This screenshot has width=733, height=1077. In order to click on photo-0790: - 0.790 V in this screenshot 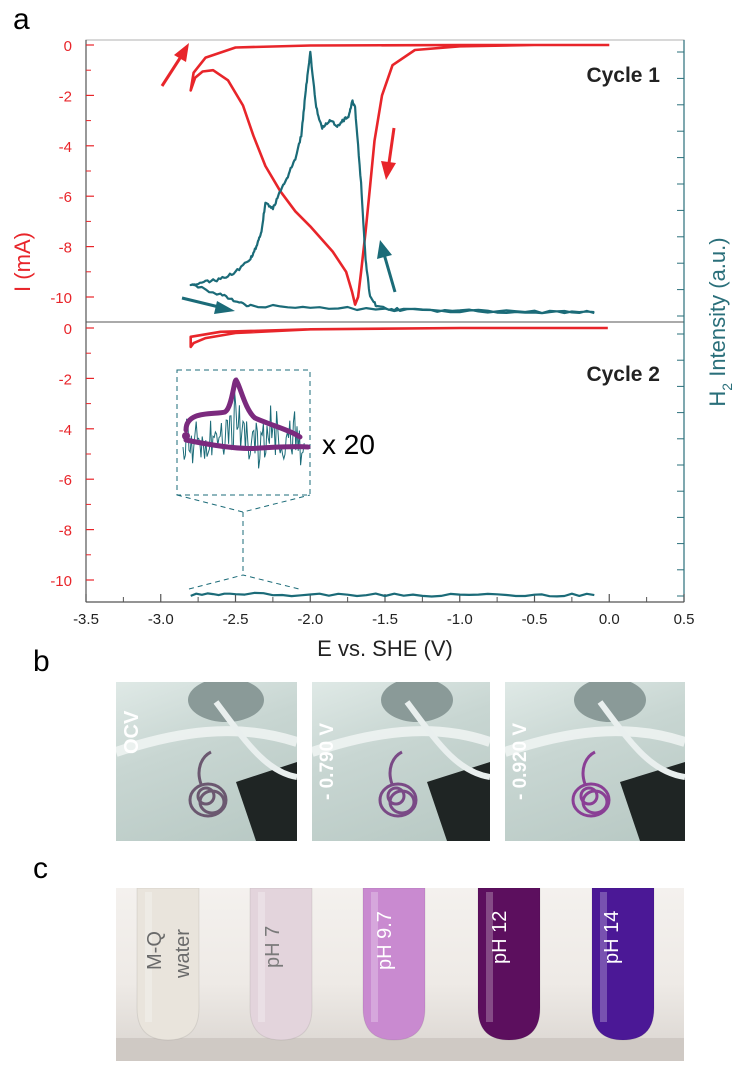, I will do `click(401, 761)`.